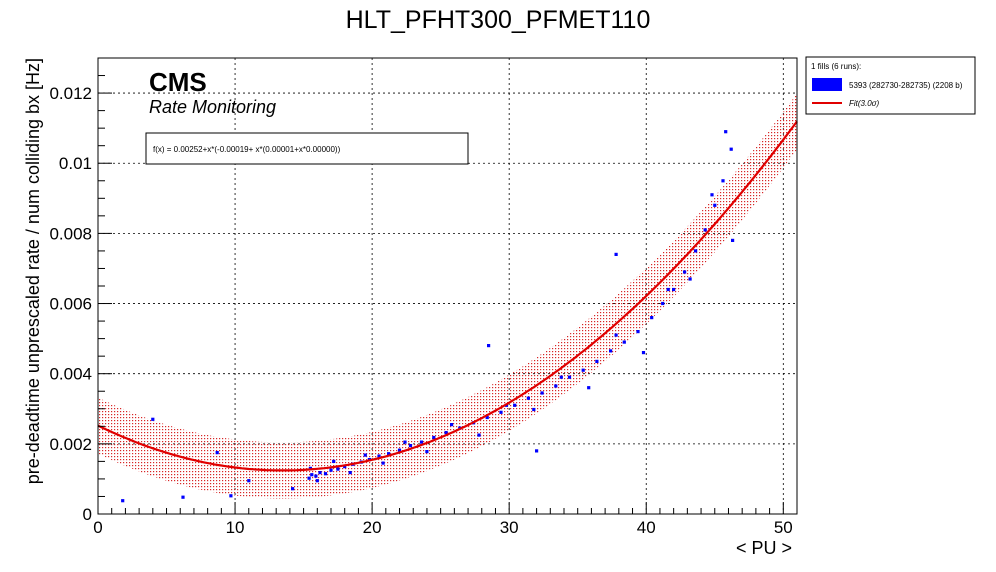 The image size is (996, 572). Describe the element at coordinates (836, 66) in the screenshot. I see `legend-header: 1 fills (6 runs):` at that location.